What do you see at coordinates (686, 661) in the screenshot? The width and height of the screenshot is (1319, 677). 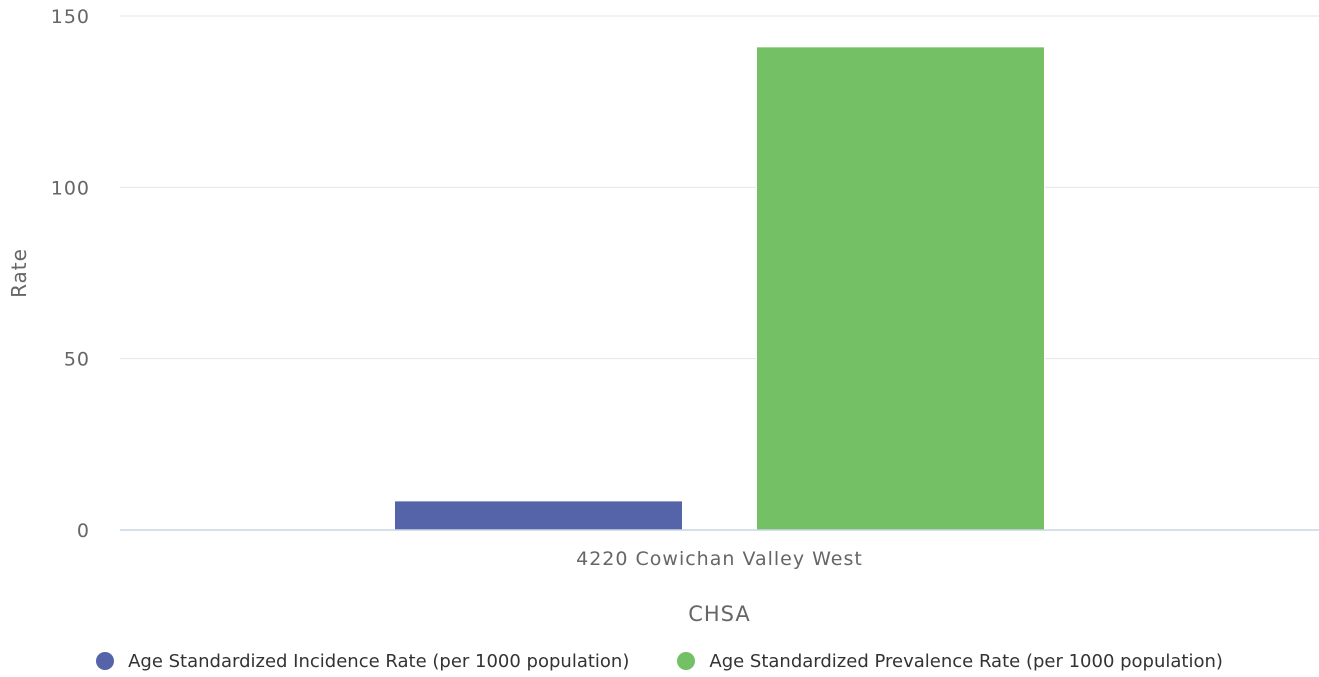 I see `legend-swatch-prevalence` at bounding box center [686, 661].